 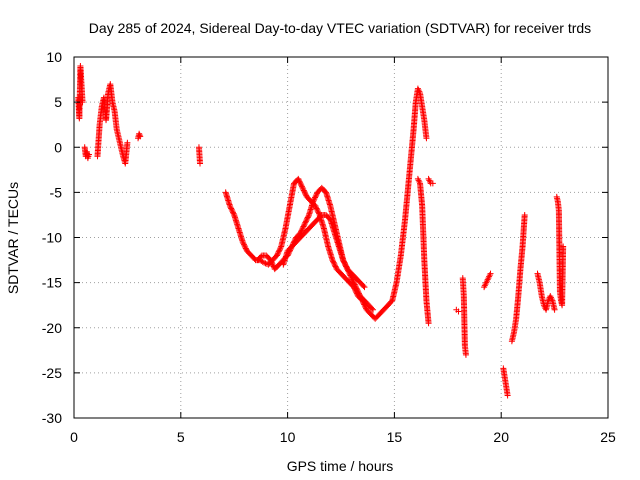 What do you see at coordinates (58, 147) in the screenshot?
I see `y-tick-label: 0` at bounding box center [58, 147].